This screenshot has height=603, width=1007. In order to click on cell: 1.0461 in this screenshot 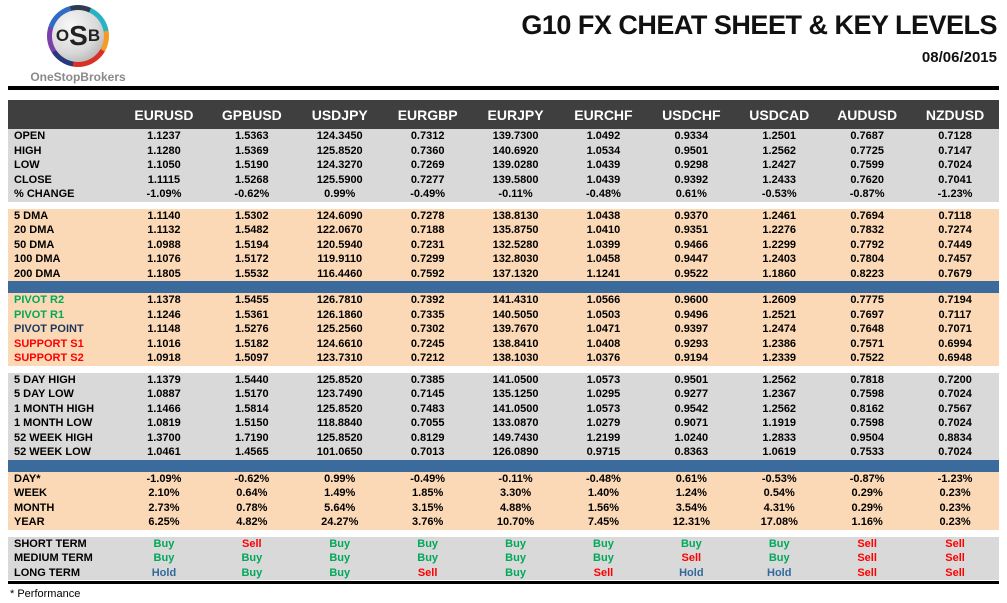, I will do `click(164, 452)`.